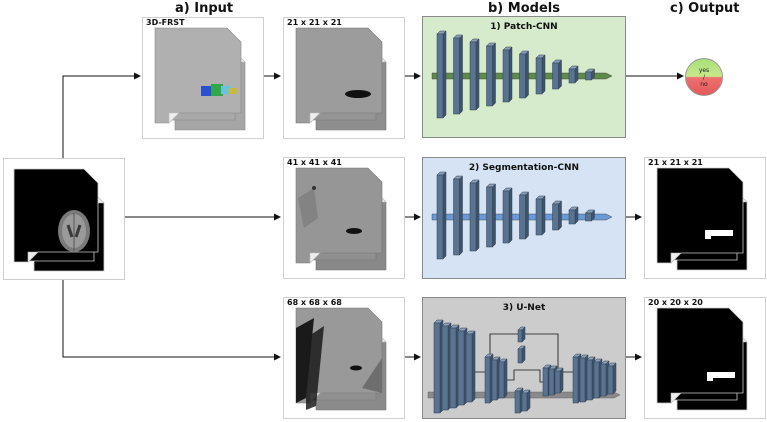 This screenshot has width=767, height=422. I want to click on patch-21-card: 21 x 21 x 21, so click(344, 78).